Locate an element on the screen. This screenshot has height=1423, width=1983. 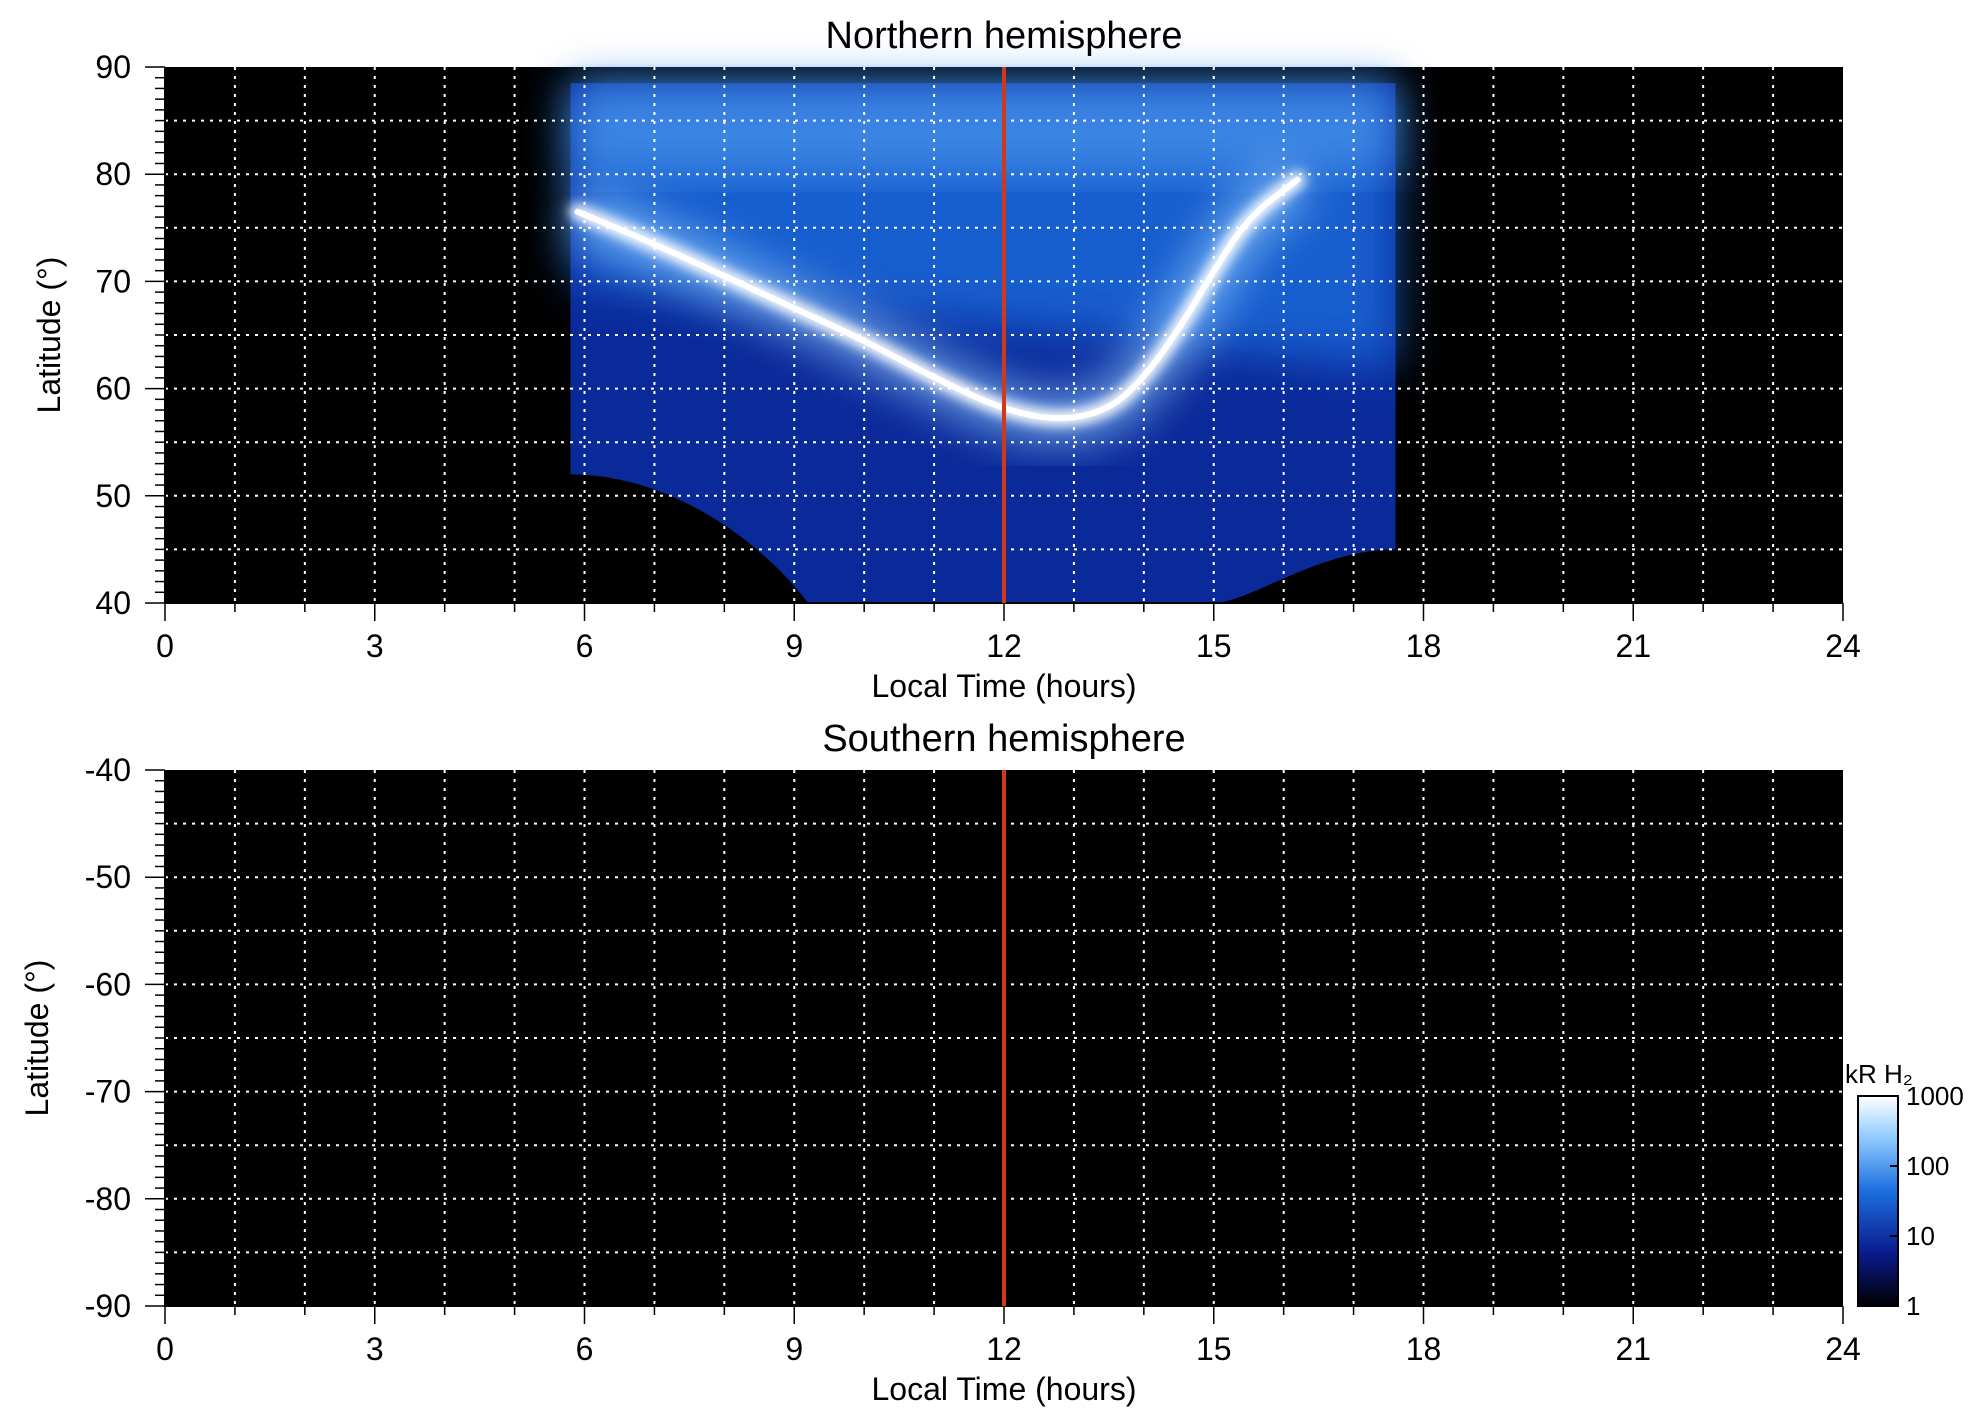
y-tick-label: -80 is located at coordinates (108, 1199).